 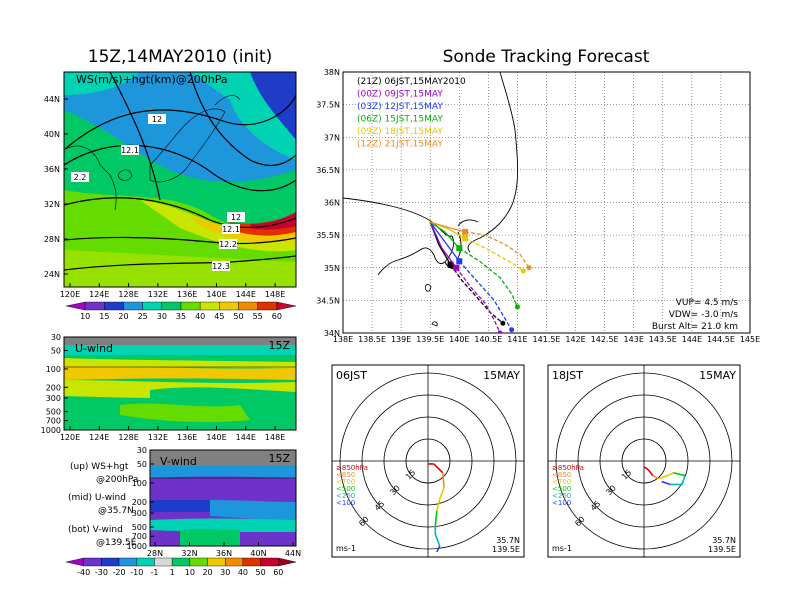 What do you see at coordinates (223, 498) in the screenshot?
I see `v-wind-frame` at bounding box center [223, 498].